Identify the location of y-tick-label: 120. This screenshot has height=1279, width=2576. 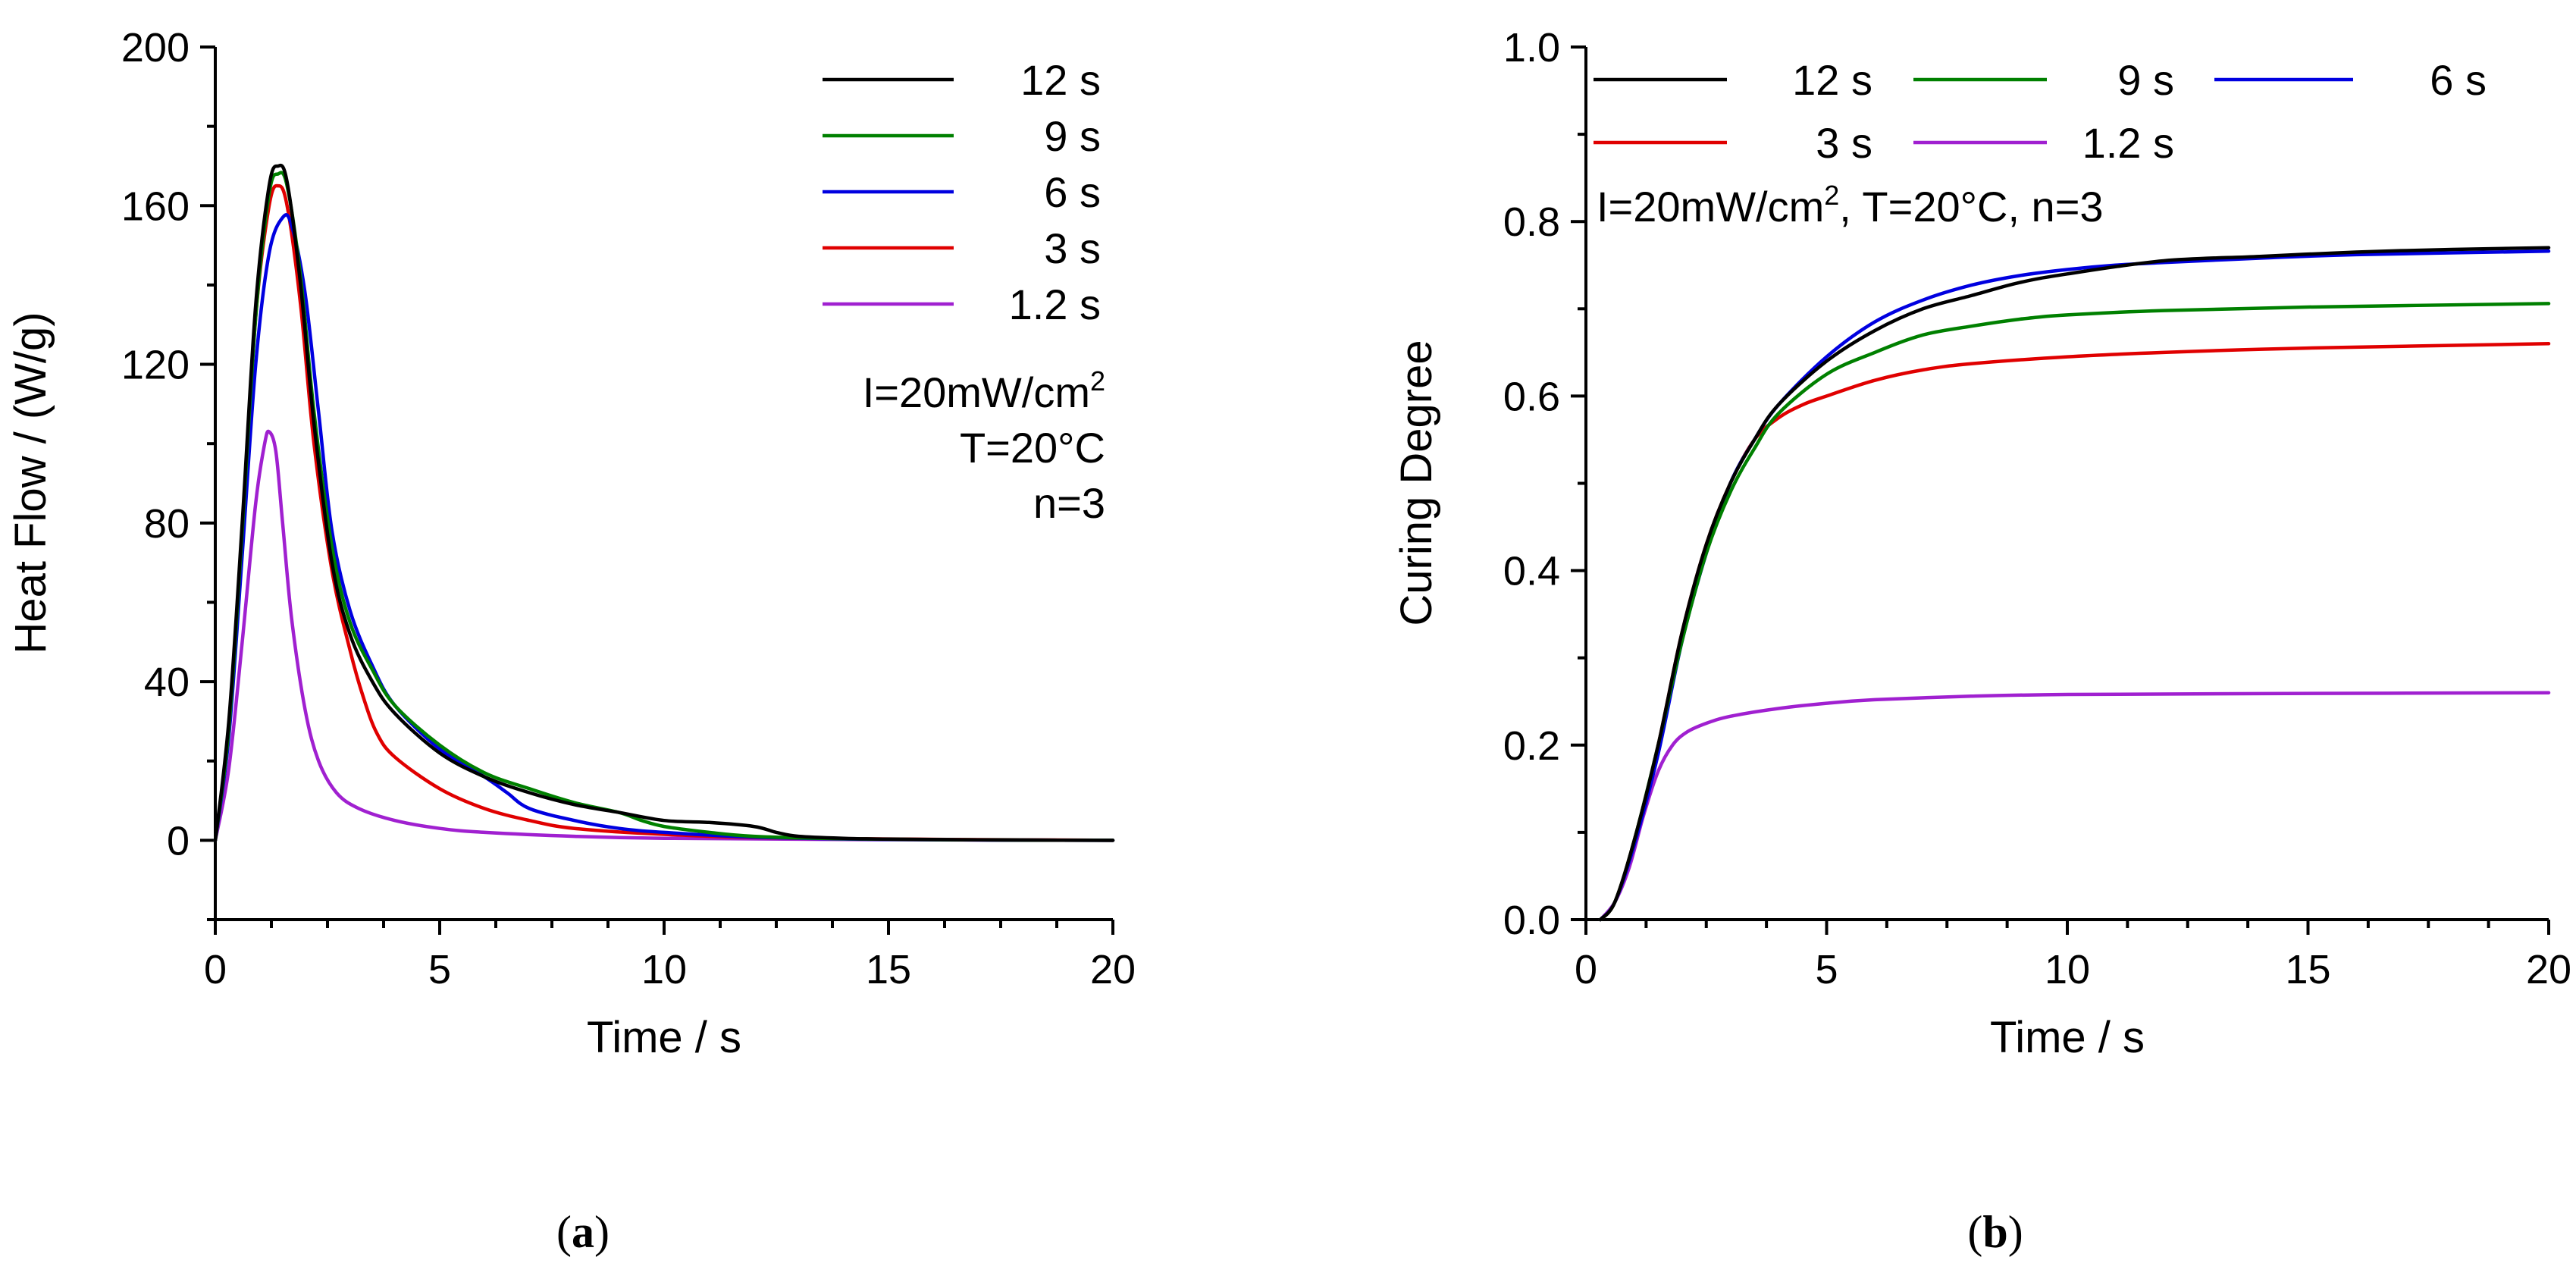
(155, 365).